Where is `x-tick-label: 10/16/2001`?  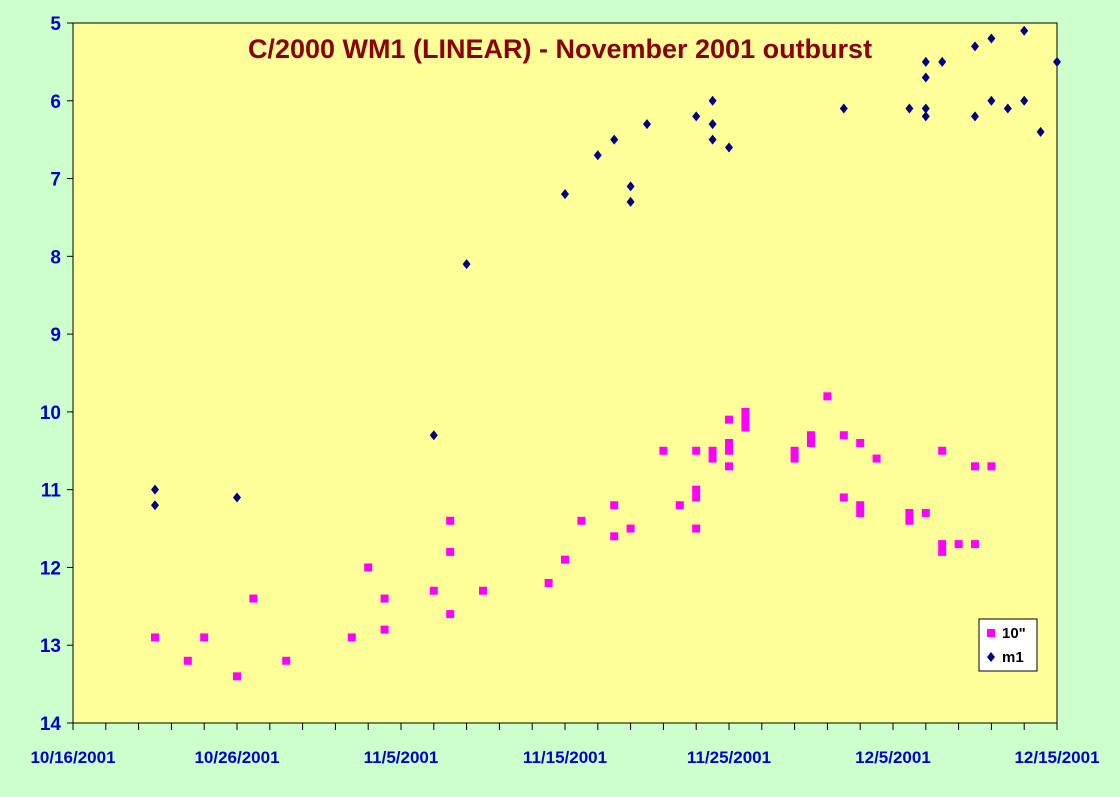
x-tick-label: 10/16/2001 is located at coordinates (72, 757).